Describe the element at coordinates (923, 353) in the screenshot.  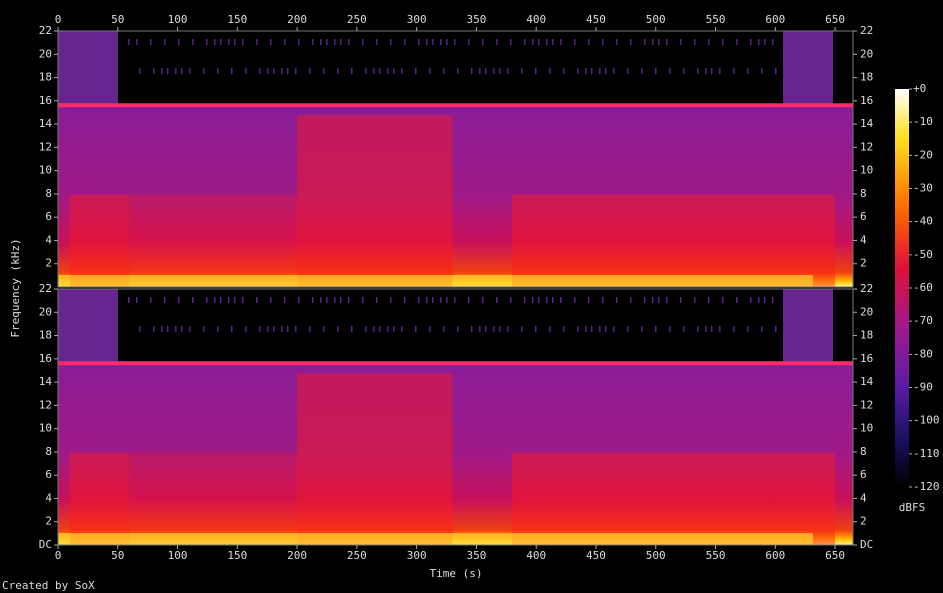
I see `colorbar-tick-label: -80` at that location.